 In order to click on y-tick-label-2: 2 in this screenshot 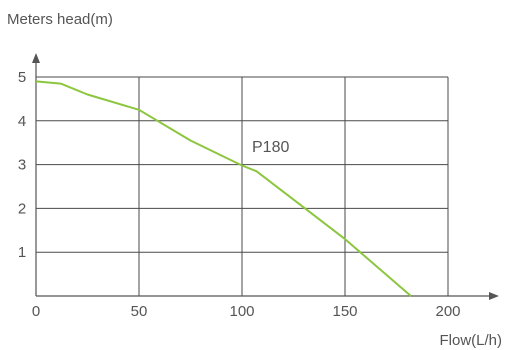, I will do `click(22, 208)`.